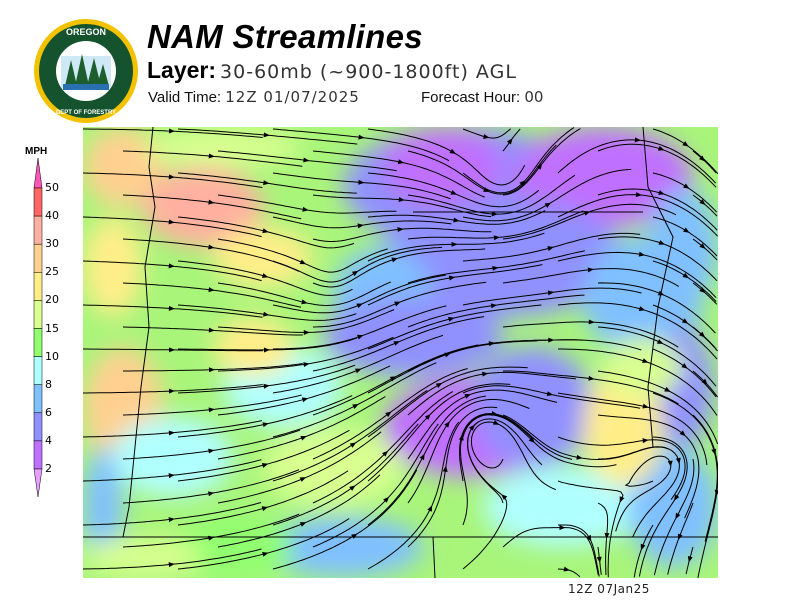 The width and height of the screenshot is (800, 600). What do you see at coordinates (609, 589) in the screenshot?
I see `timestamp: 12Z 07Jan25` at bounding box center [609, 589].